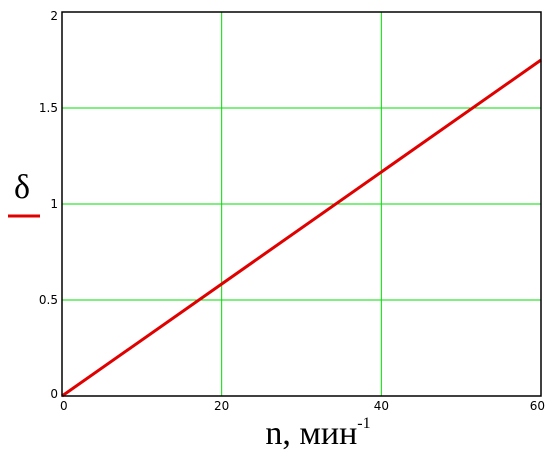 This screenshot has height=452, width=550. What do you see at coordinates (64, 406) in the screenshot?
I see `x-tick-label: 0` at bounding box center [64, 406].